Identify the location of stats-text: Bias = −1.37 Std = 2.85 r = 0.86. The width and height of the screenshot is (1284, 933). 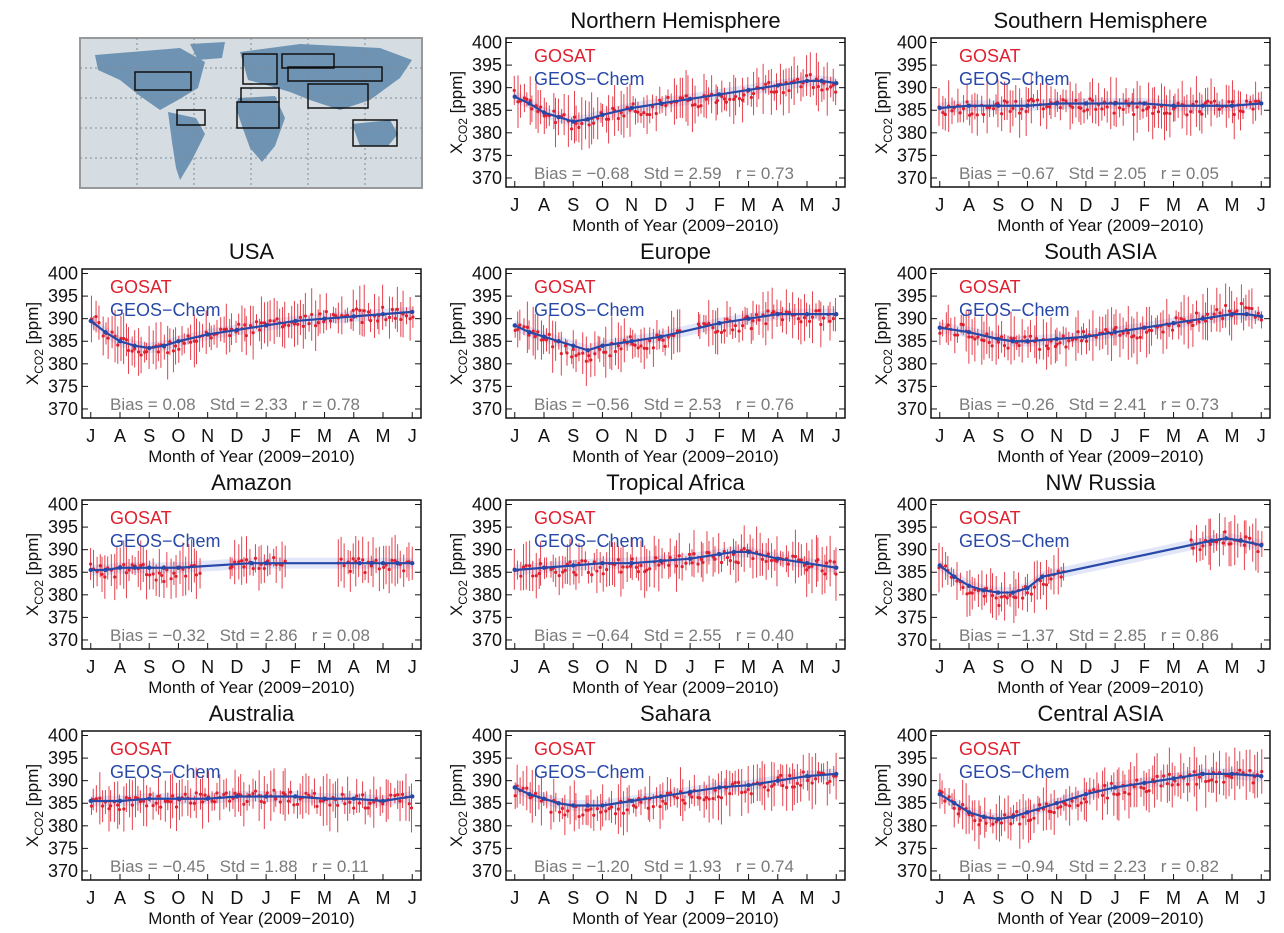
(1089, 635).